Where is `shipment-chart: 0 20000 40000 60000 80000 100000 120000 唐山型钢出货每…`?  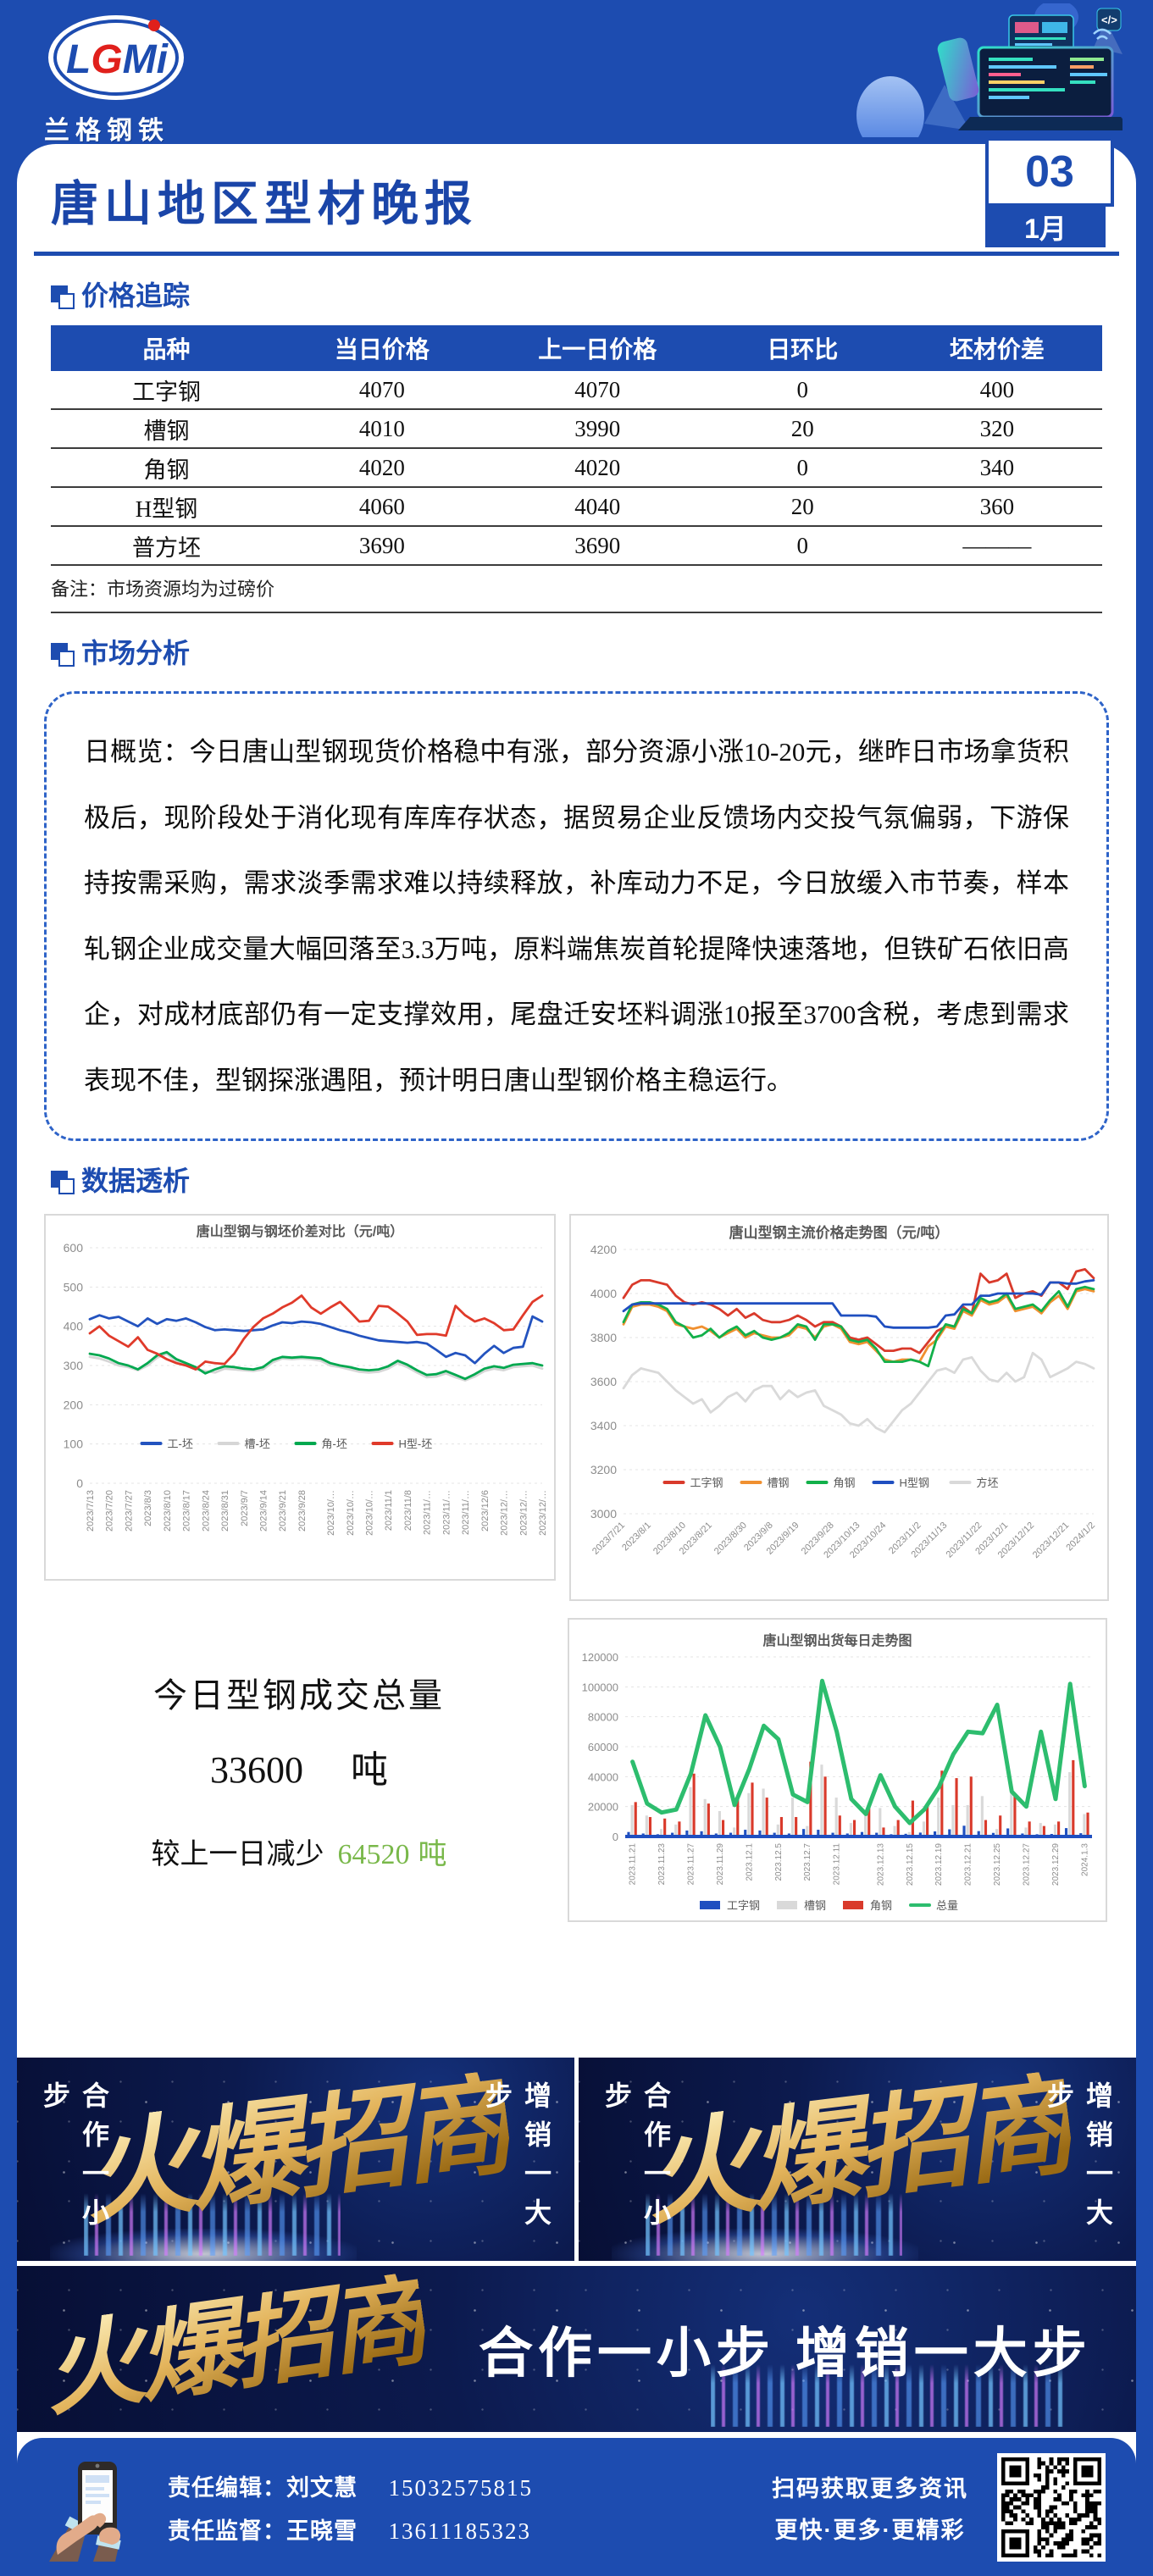
shipment-chart: 0 20000 40000 60000 80000 100000 120000 唐山型钢出货每… is located at coordinates (837, 1770).